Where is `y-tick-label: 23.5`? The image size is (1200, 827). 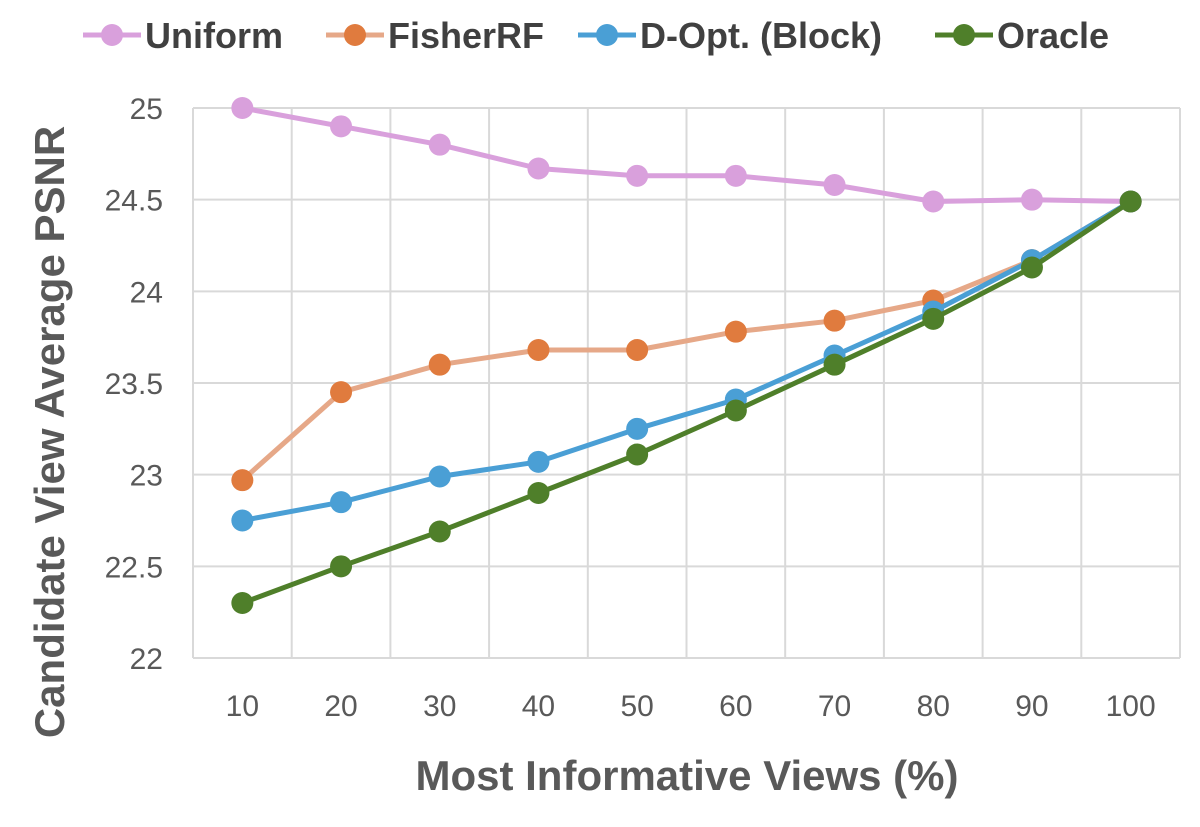
y-tick-label: 23.5 is located at coordinates (134, 384).